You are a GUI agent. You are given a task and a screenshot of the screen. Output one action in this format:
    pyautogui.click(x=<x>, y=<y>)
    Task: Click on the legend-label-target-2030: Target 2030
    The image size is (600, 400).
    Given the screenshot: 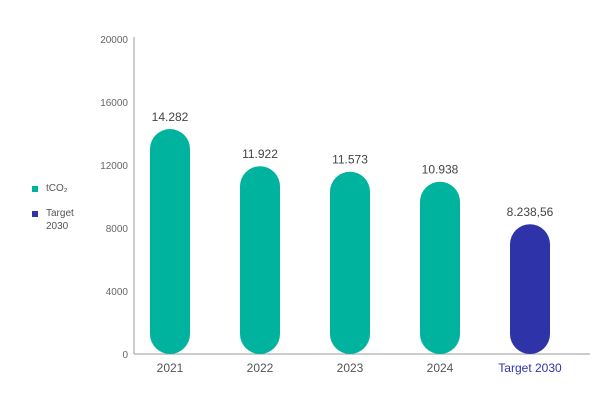 What is the action you would take?
    pyautogui.click(x=60, y=220)
    